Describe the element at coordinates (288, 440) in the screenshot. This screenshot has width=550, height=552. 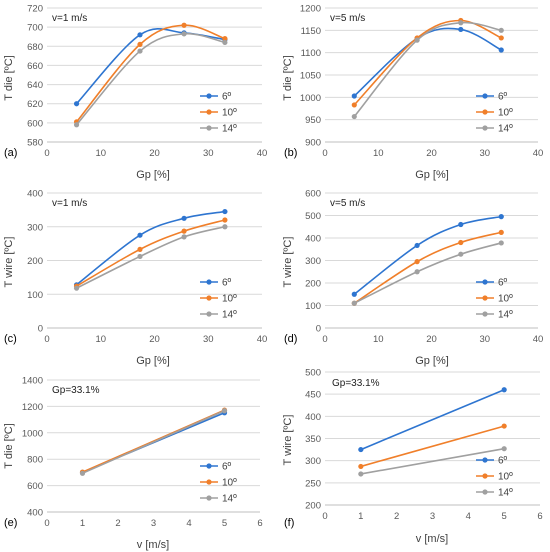
I see `y-axis-label: T wire [ºC]` at that location.